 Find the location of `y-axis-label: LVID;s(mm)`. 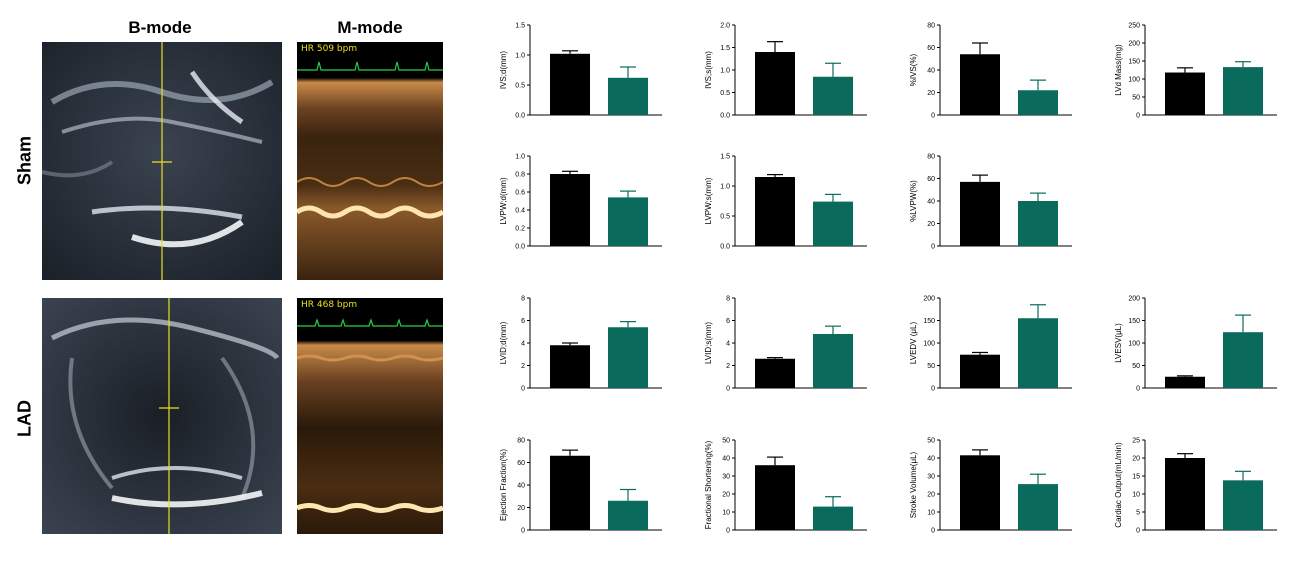

y-axis-label: LVID;s(mm) is located at coordinates (708, 343).